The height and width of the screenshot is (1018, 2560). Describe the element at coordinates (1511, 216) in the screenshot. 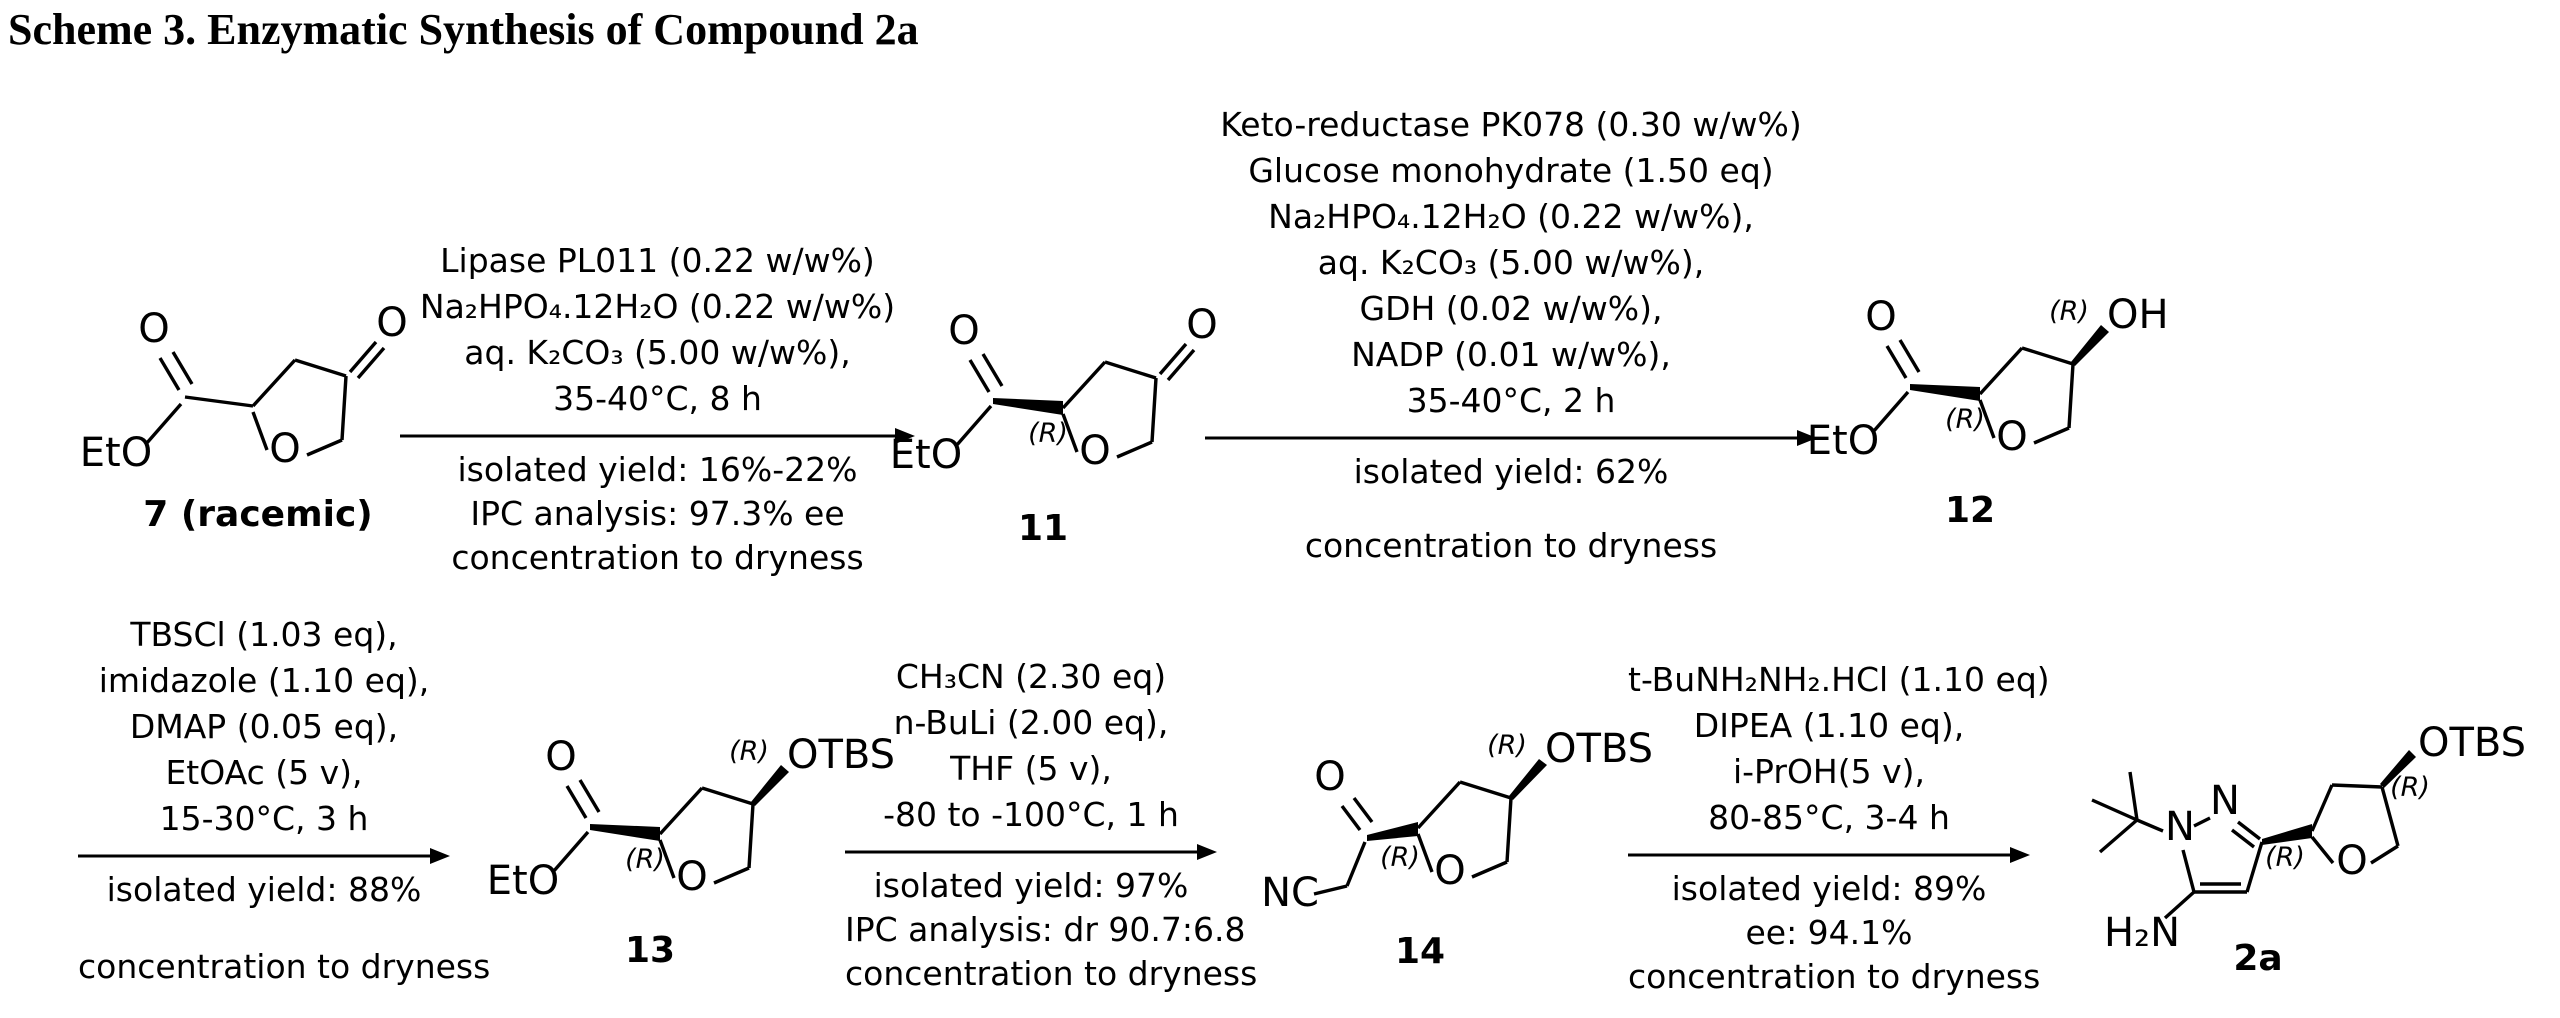

I see `condition-line: Na₂HPO₄.12H₂O (0.22 w/w%),` at that location.